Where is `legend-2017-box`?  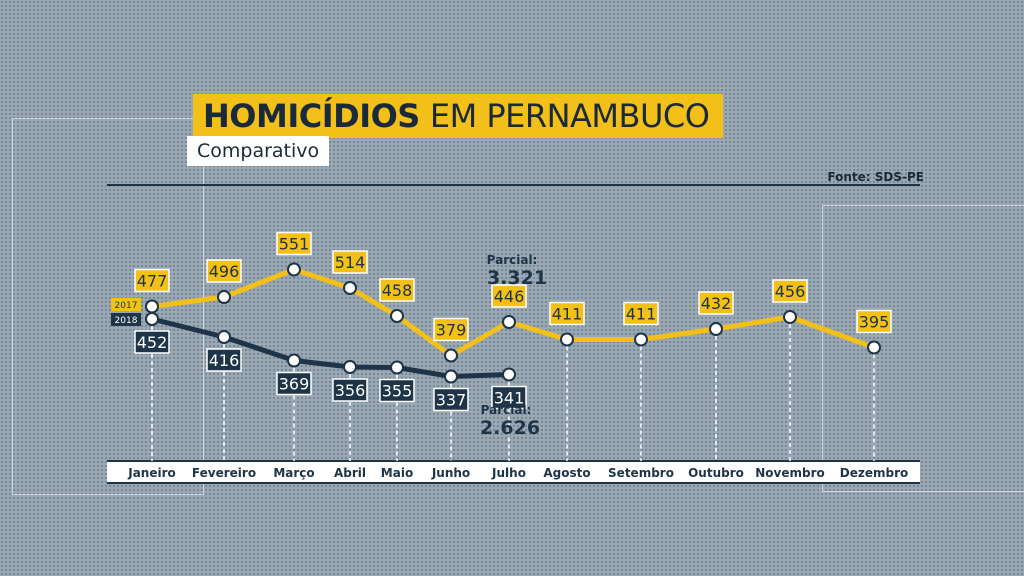
legend-2017-box is located at coordinates (126, 304).